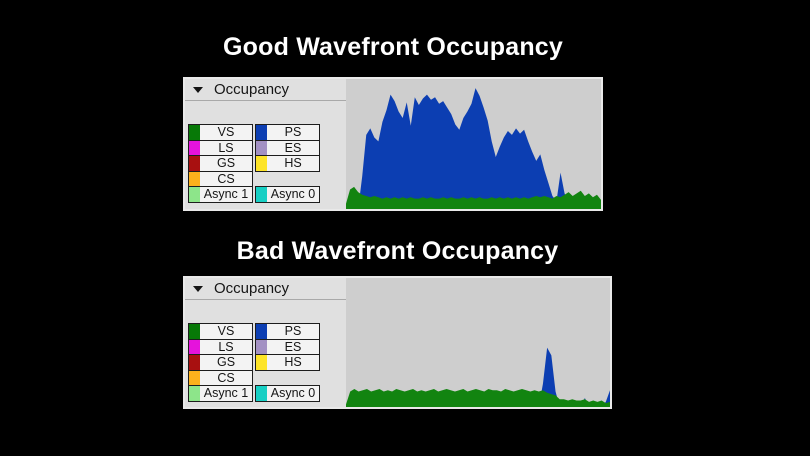 This screenshot has height=456, width=810. I want to click on series-ps, so click(473, 148).